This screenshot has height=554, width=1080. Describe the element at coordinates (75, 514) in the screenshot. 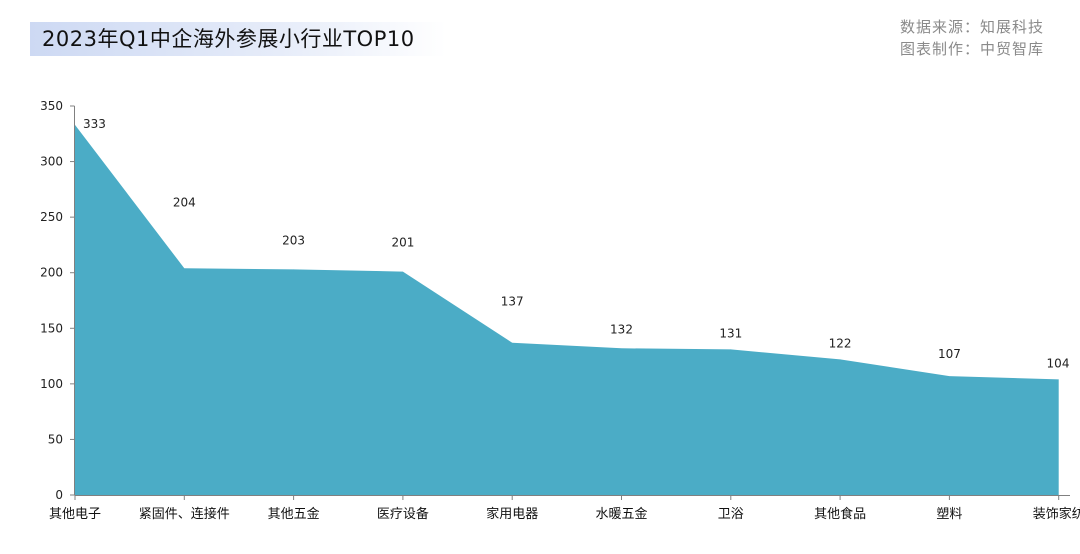

I see `x-category-label: 其他电子` at that location.